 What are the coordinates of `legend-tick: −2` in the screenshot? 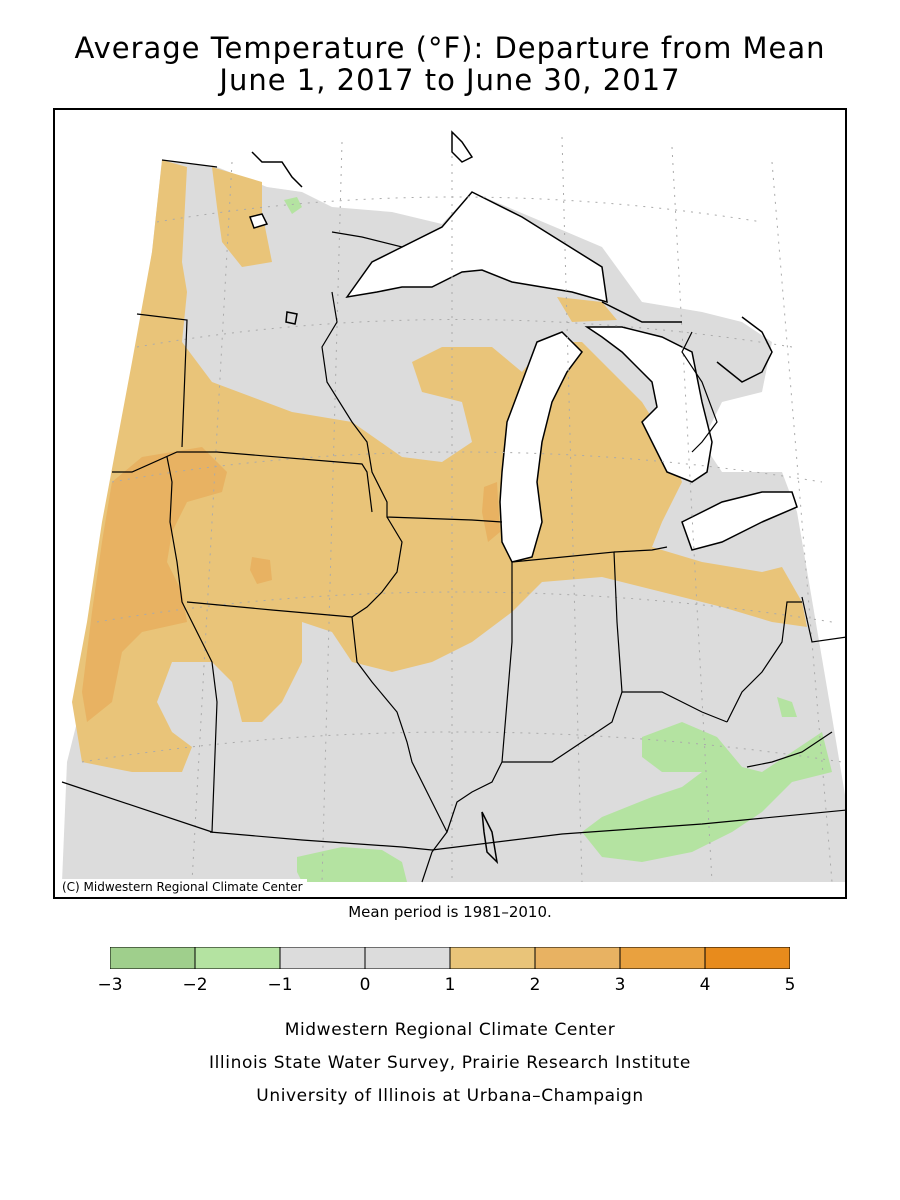 It's located at (195, 985).